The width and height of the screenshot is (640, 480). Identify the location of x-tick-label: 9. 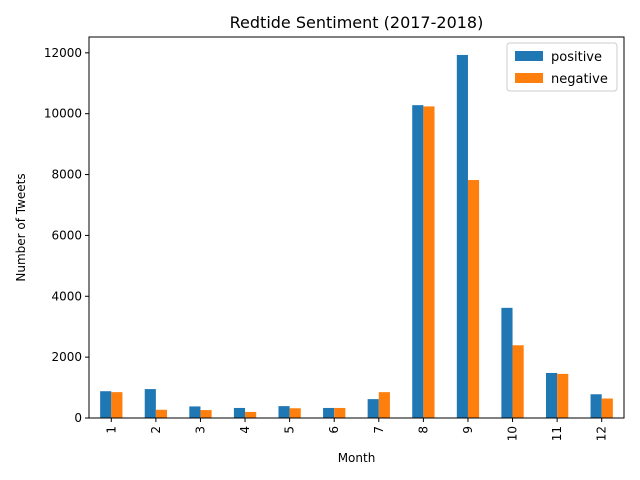
(468, 430).